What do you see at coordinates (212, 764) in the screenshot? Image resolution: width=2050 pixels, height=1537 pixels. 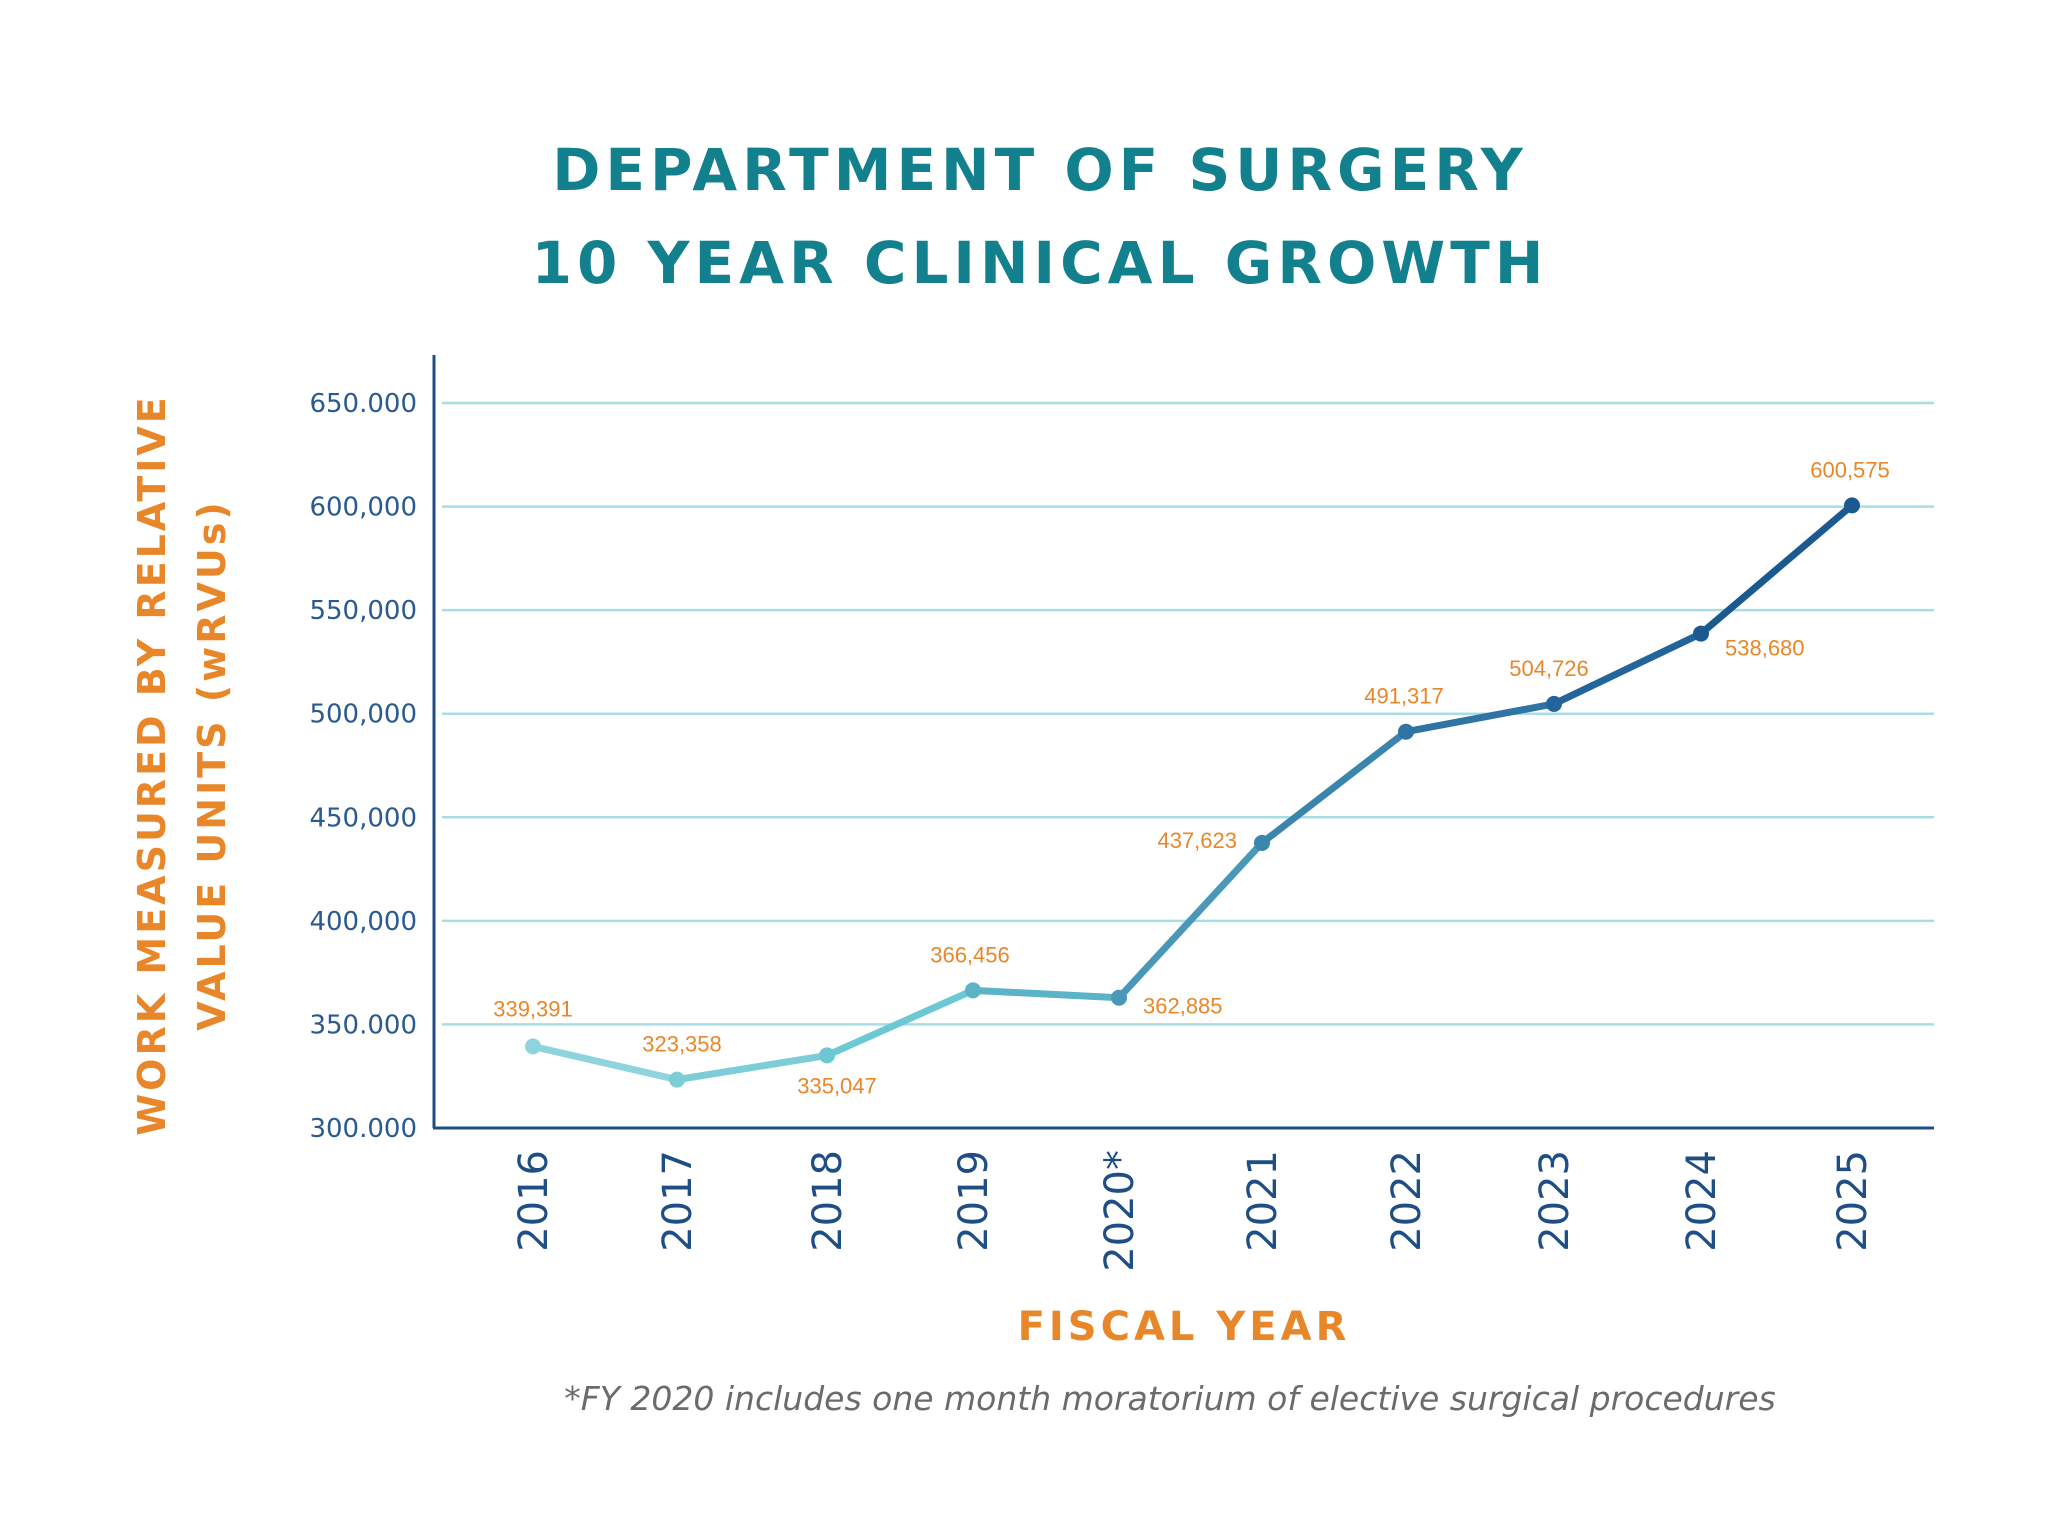 I see `y-axis-label-line-2: VALUE UNITS (wRVUs)` at bounding box center [212, 764].